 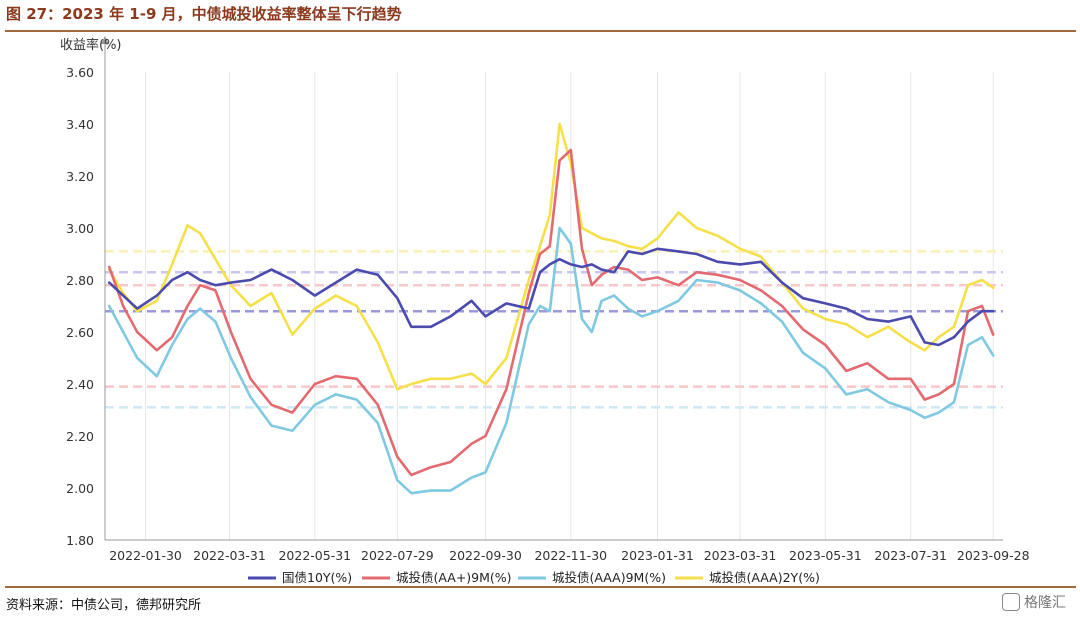 What do you see at coordinates (454, 577) in the screenshot?
I see `legend-label: 城投债(AA+)9M(%)` at bounding box center [454, 577].